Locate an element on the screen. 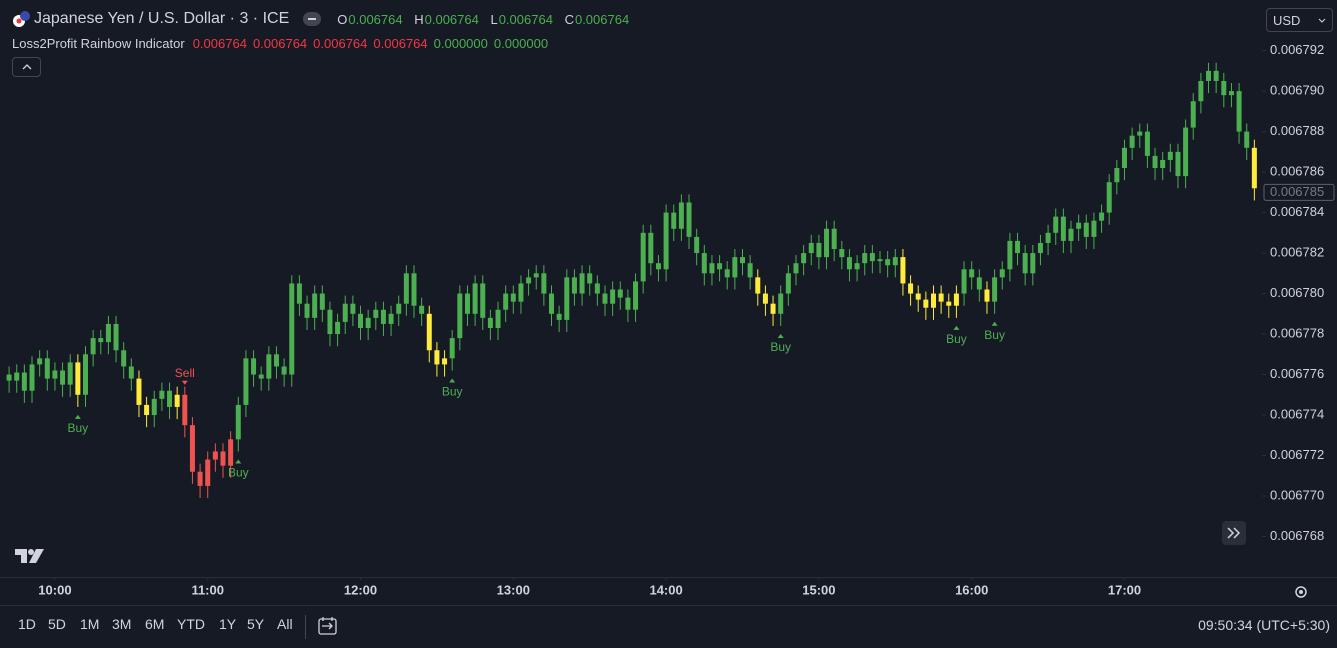  ohlc-key: C is located at coordinates (569, 19).